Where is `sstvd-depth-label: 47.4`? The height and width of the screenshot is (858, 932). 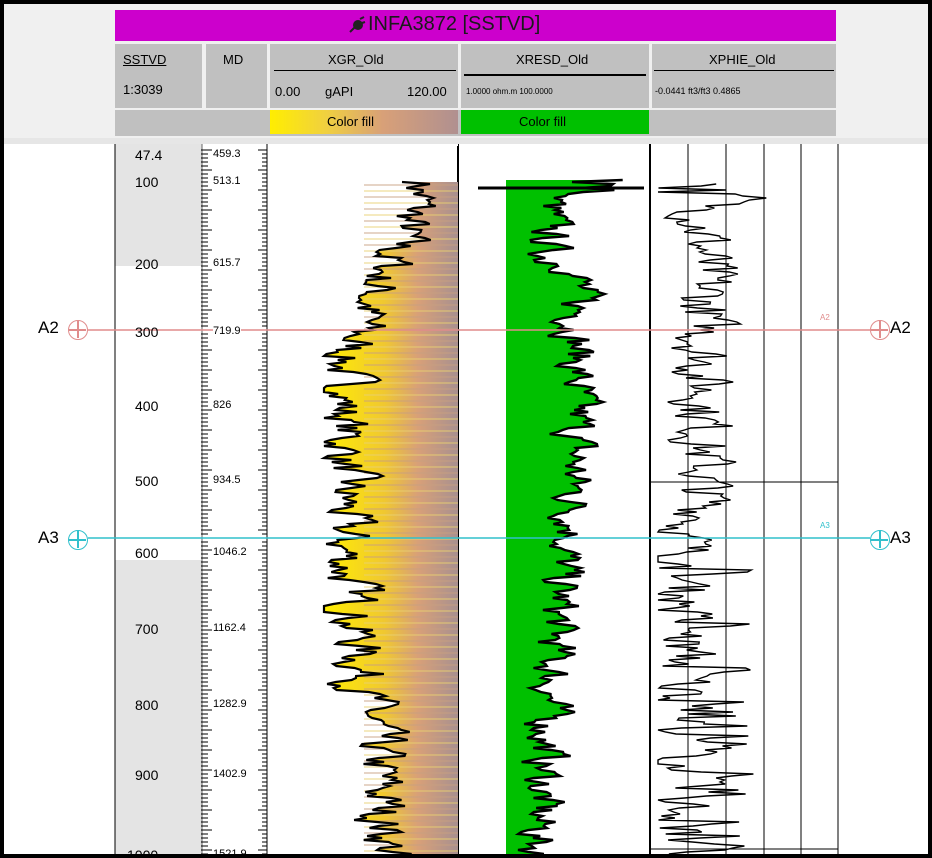 sstvd-depth-label: 47.4 is located at coordinates (149, 155).